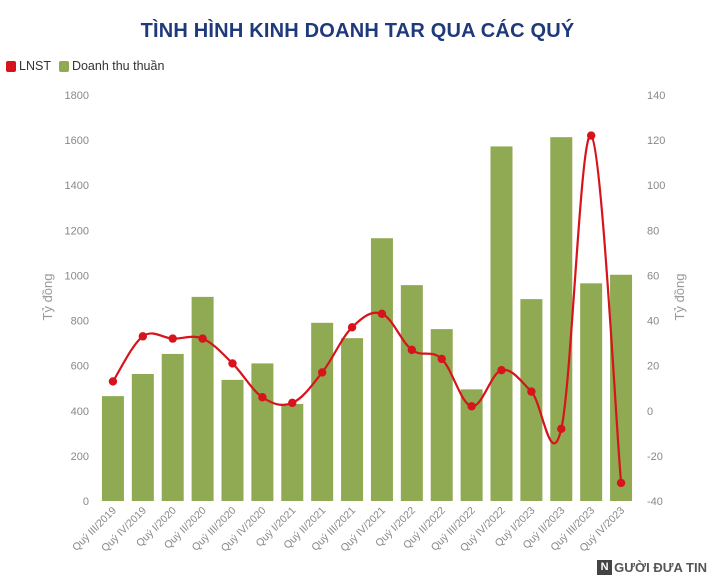  What do you see at coordinates (655, 502) in the screenshot?
I see `y-right-tick-label: -40` at bounding box center [655, 502].